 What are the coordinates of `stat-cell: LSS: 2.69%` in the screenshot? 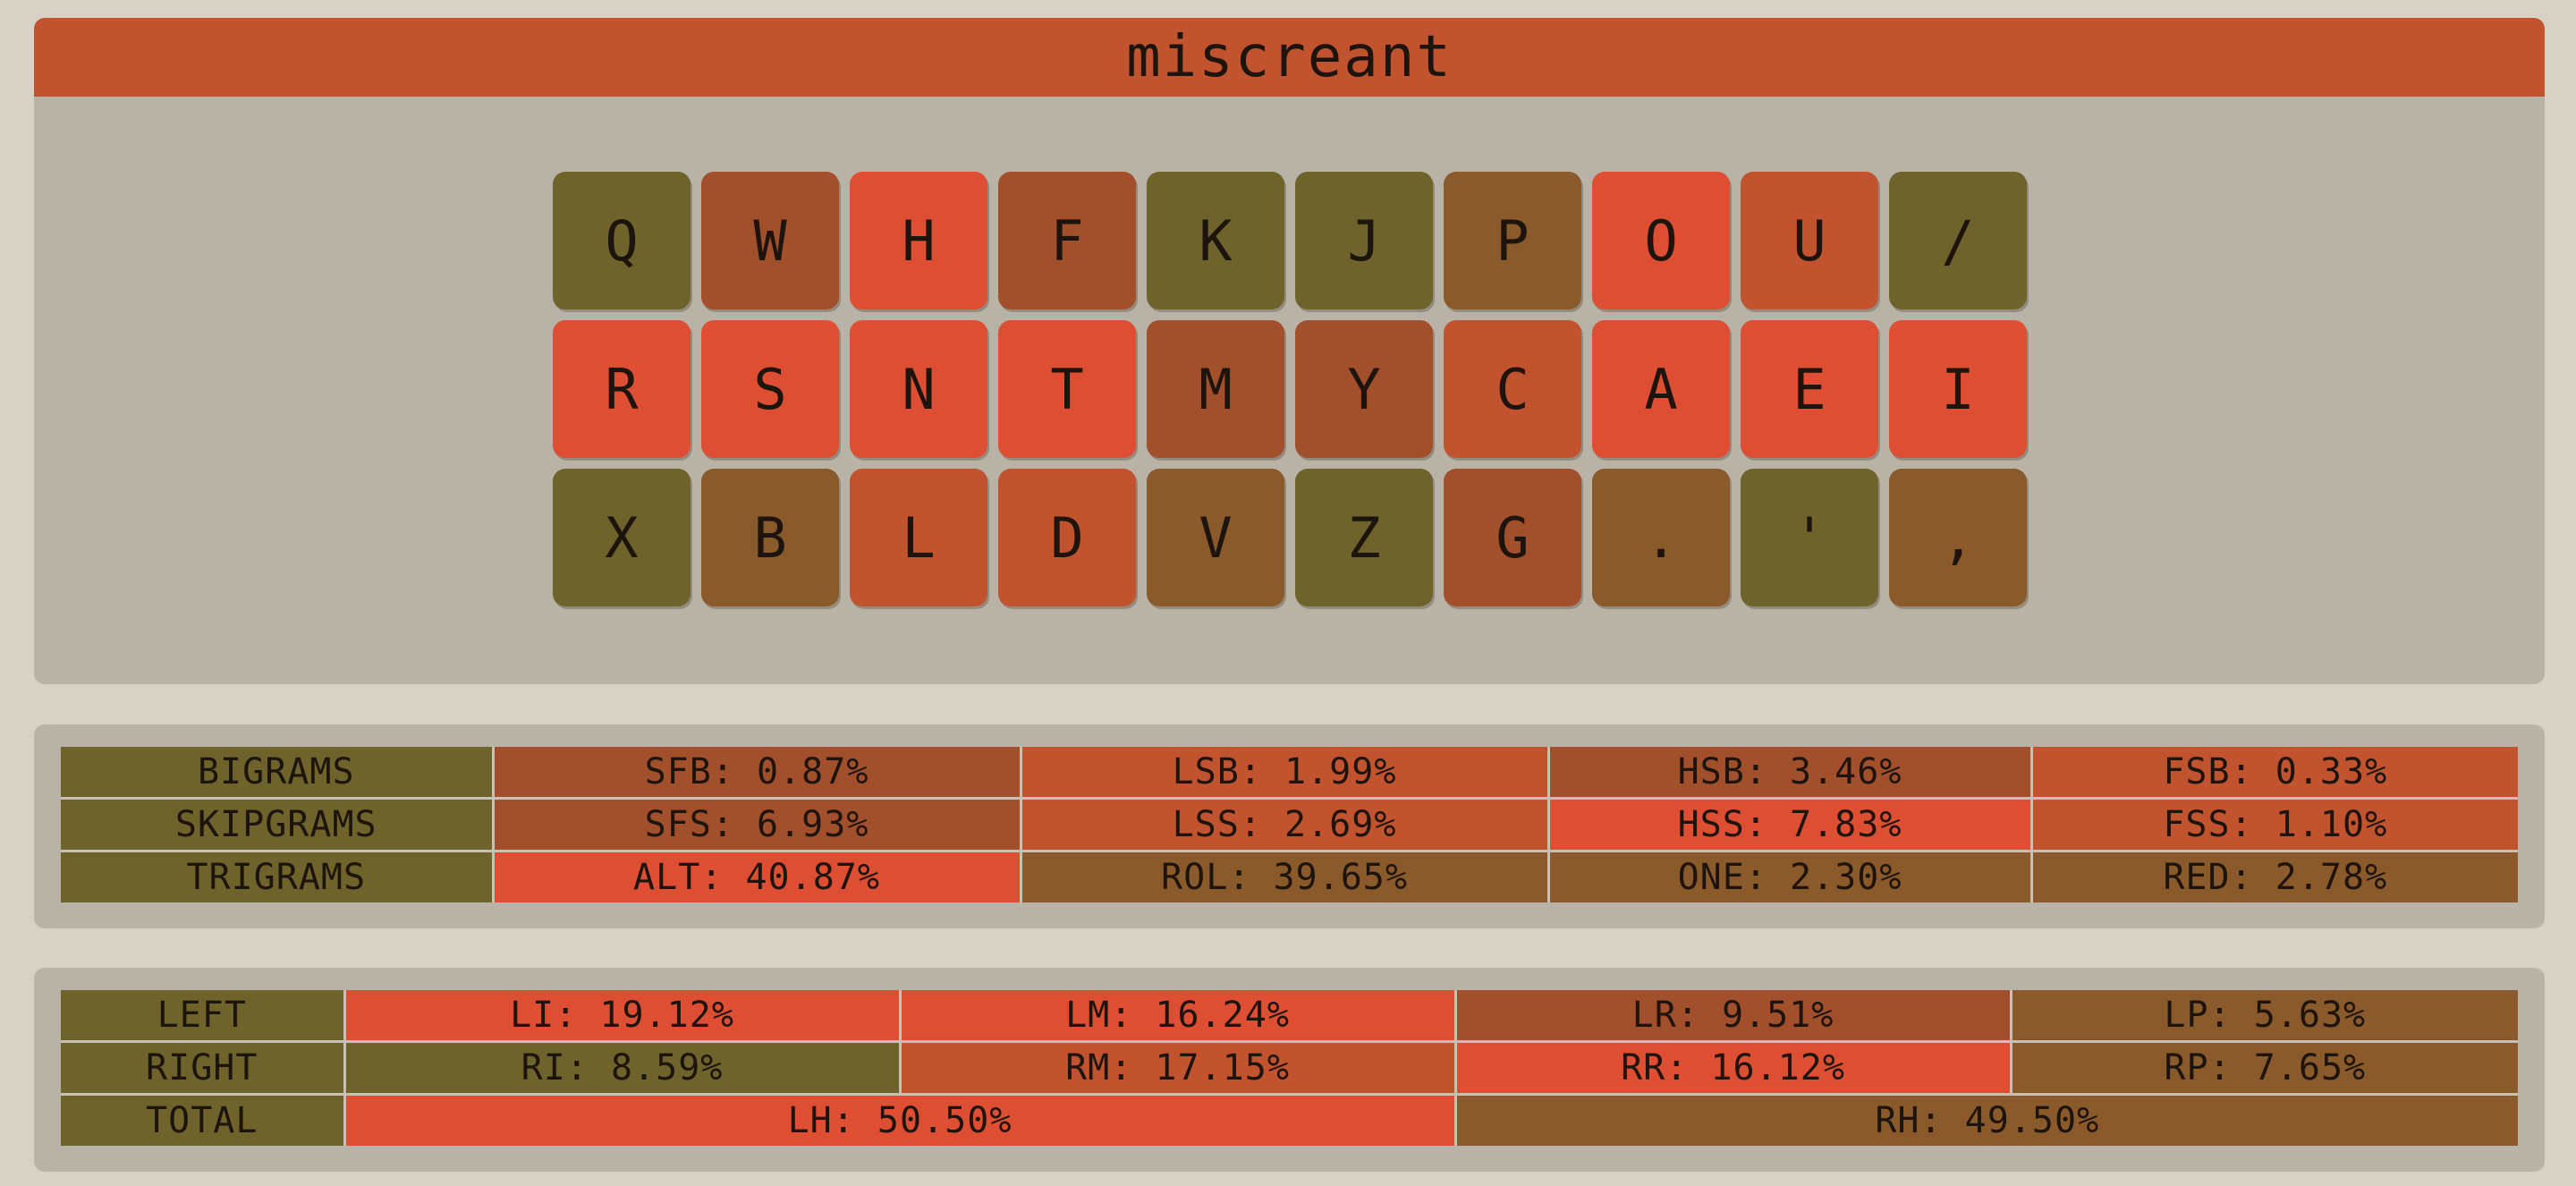 It's located at (1284, 824).